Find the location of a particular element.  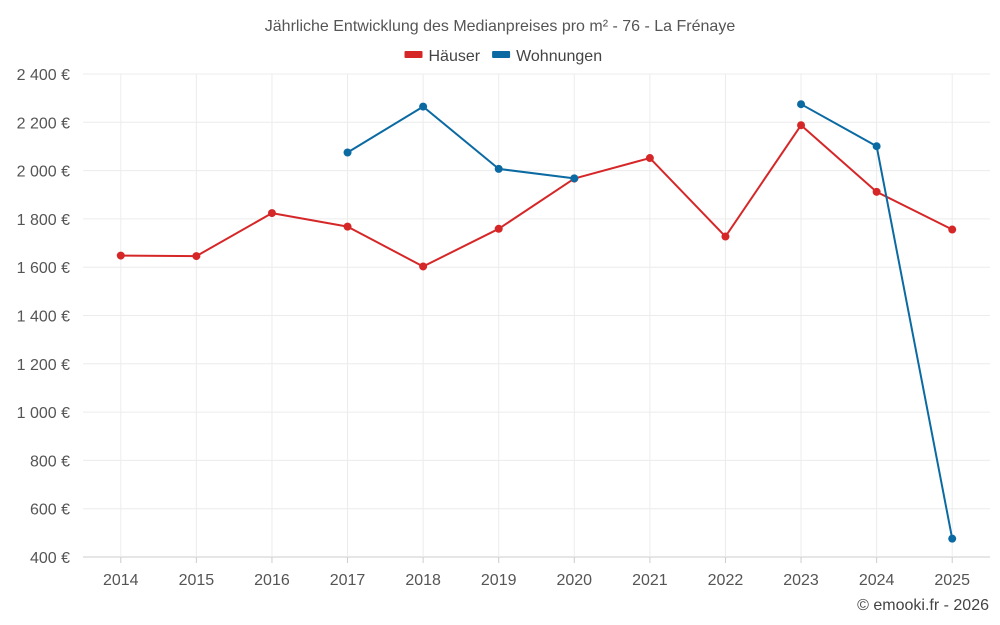

legend: Häuser Wohnungen is located at coordinates (503, 56).